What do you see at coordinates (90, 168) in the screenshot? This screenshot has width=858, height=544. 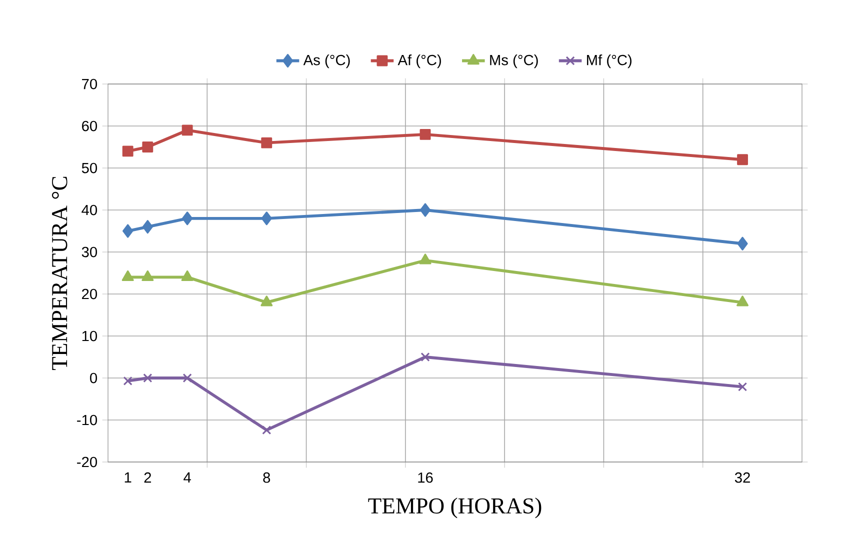 I see `y-tick-label: 50` at bounding box center [90, 168].